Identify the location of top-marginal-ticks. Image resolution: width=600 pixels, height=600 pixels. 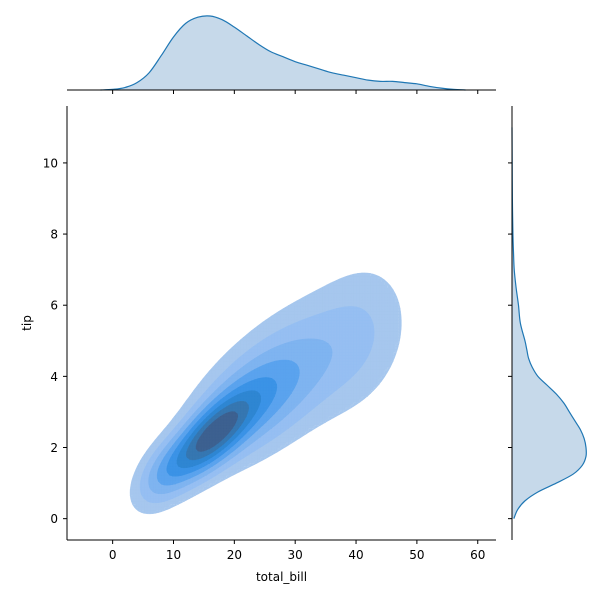
(295, 92).